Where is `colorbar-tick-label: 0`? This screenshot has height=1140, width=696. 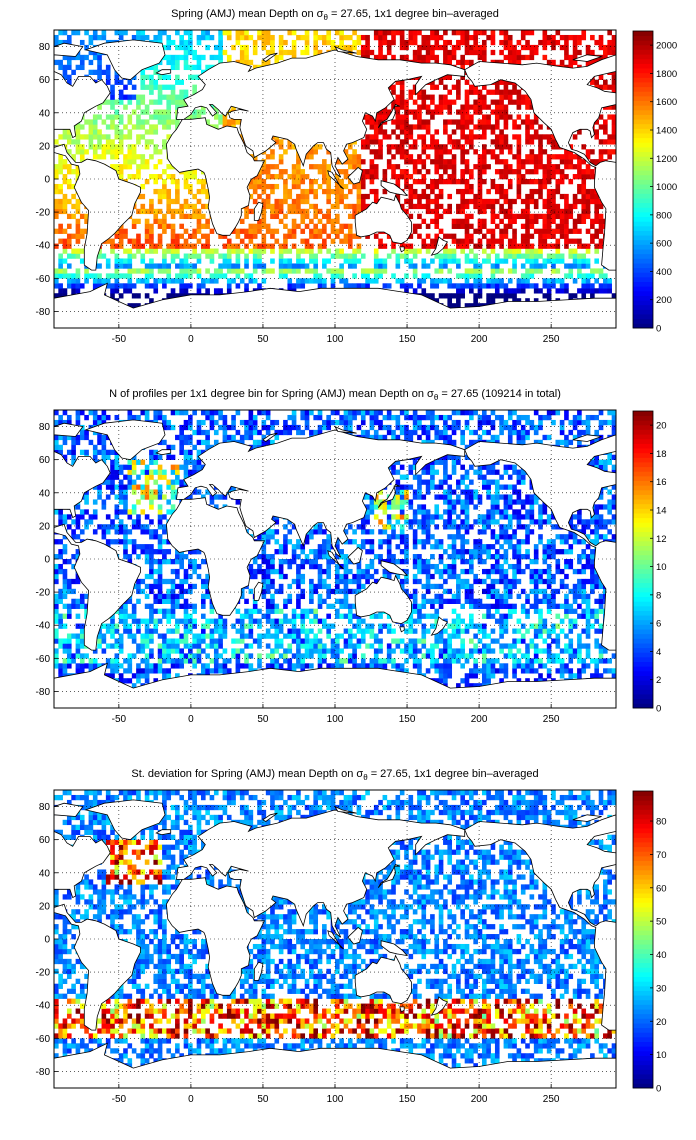 colorbar-tick-label: 0 is located at coordinates (658, 329).